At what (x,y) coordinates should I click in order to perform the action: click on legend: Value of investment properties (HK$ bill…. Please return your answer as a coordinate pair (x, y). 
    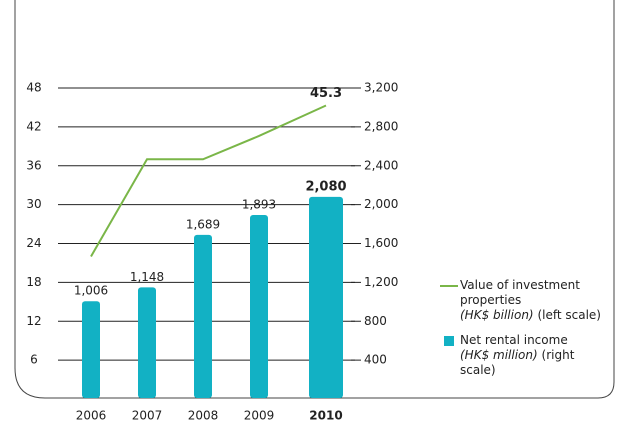
    Looking at the image, I should click on (525, 328).